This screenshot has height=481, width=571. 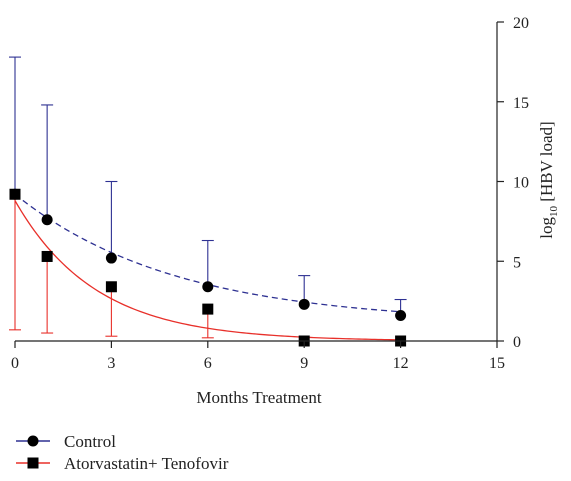 What do you see at coordinates (304, 363) in the screenshot?
I see `x-tick-label: 9` at bounding box center [304, 363].